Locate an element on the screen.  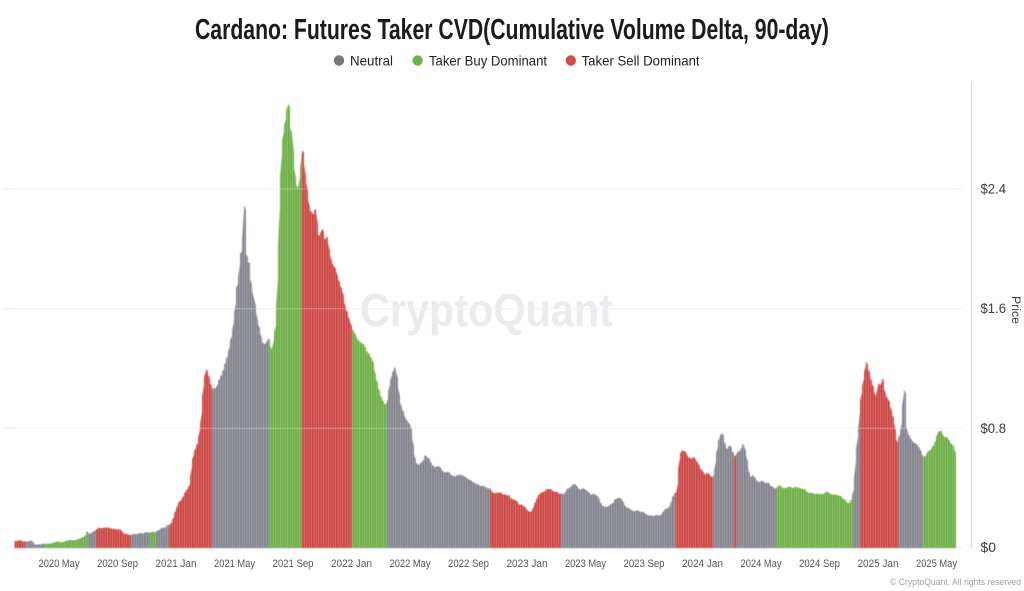
svg-text: $1.6 is located at coordinates (994, 308).